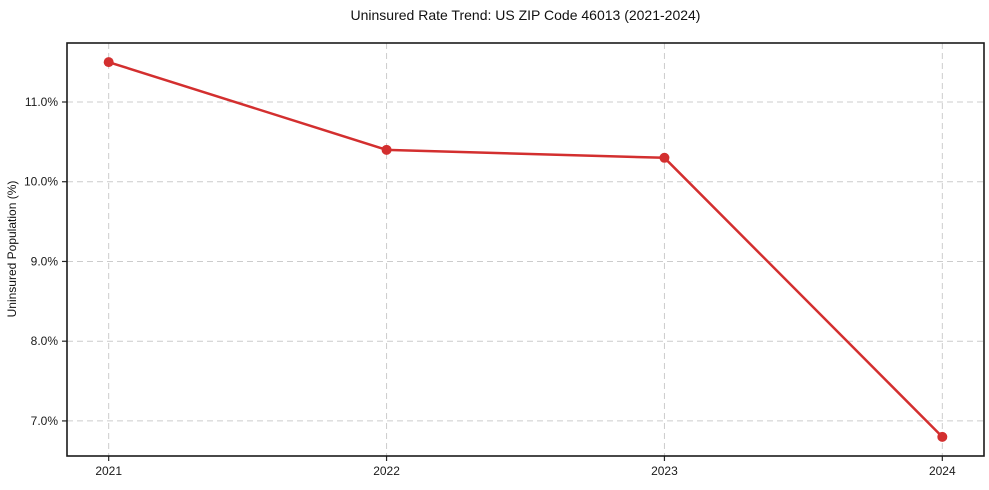 The image size is (989, 490). I want to click on y-tick-label: 11.0%, so click(41, 102).